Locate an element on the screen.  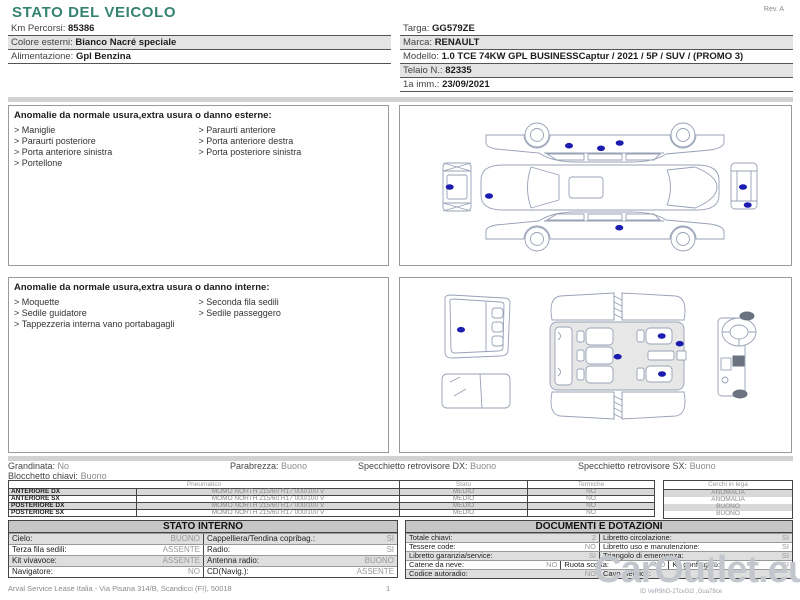
info-row-colore: Colore esterni: Bianco Nacré speciale is located at coordinates (199, 43).